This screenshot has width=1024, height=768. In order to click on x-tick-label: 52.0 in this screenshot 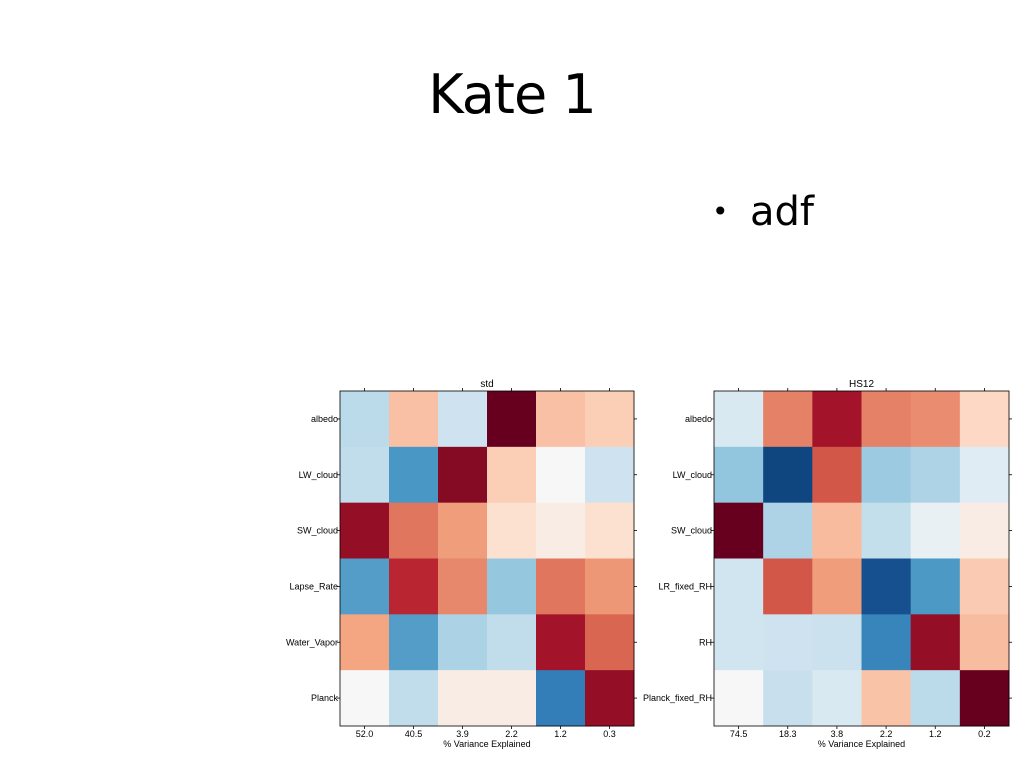, I will do `click(365, 734)`.